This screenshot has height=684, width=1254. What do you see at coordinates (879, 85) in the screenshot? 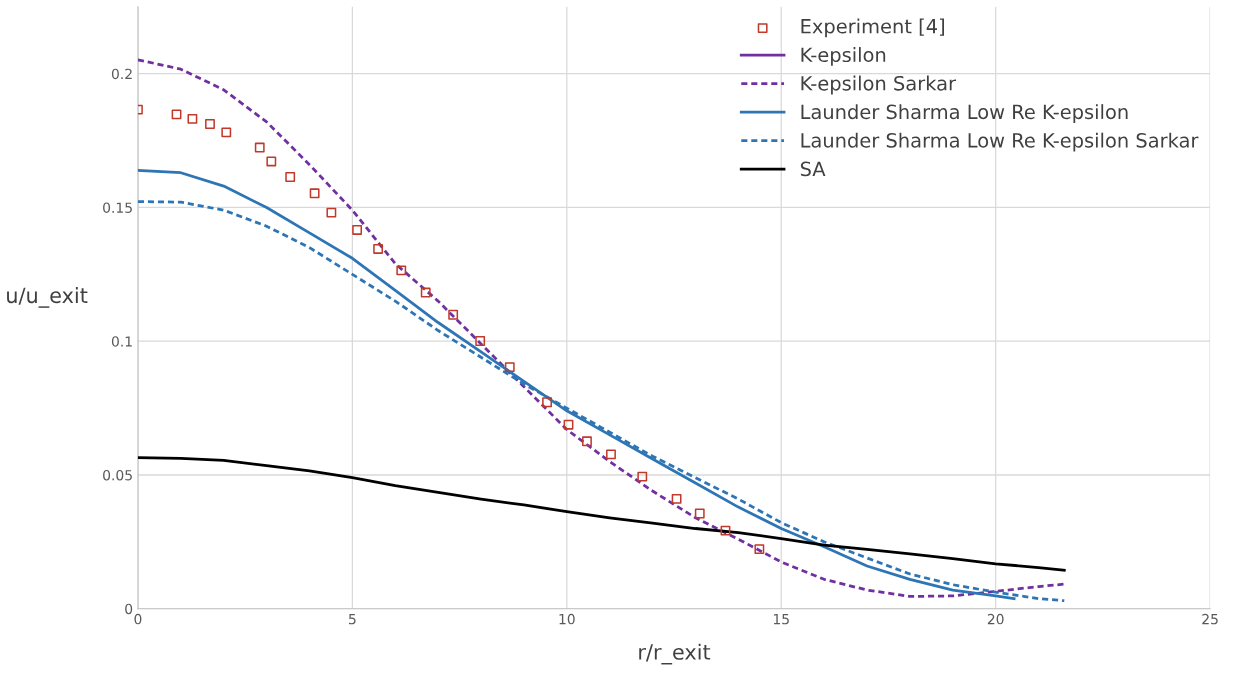
I see `legend-label: K-epsilon Sarkar` at bounding box center [879, 85].